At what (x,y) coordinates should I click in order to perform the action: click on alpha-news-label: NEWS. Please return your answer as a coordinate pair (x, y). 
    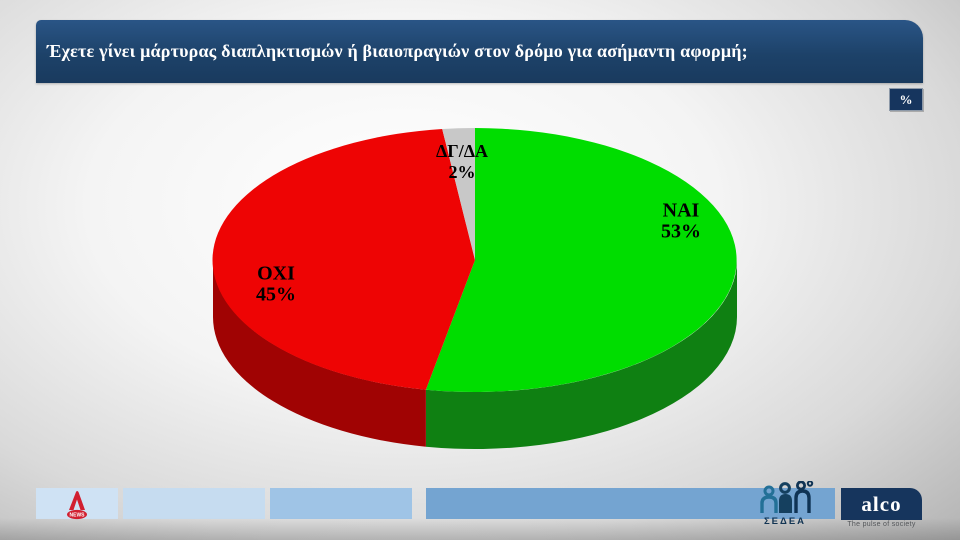
    Looking at the image, I should click on (78, 516).